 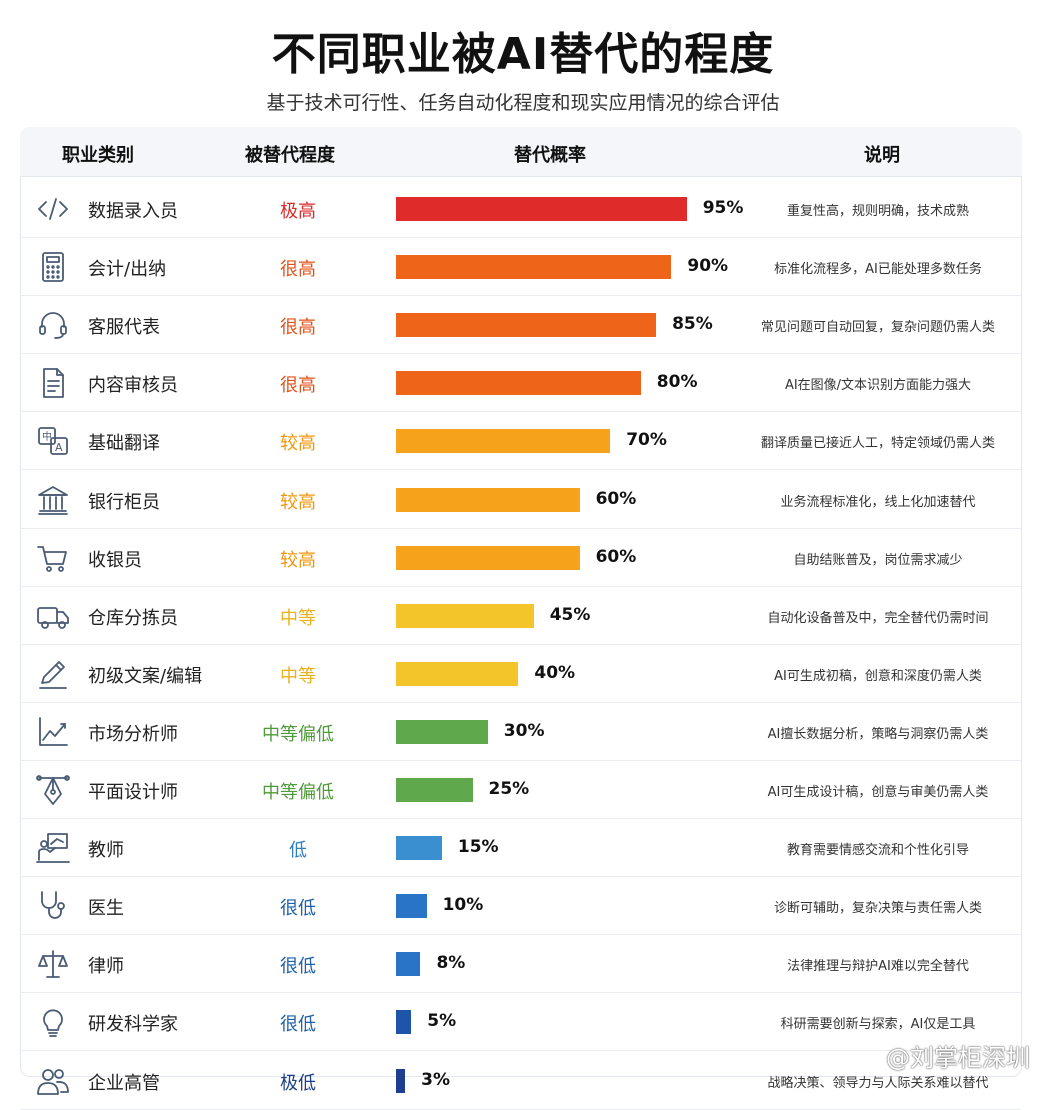 What do you see at coordinates (463, 905) in the screenshot?
I see `probability-label: 10%` at bounding box center [463, 905].